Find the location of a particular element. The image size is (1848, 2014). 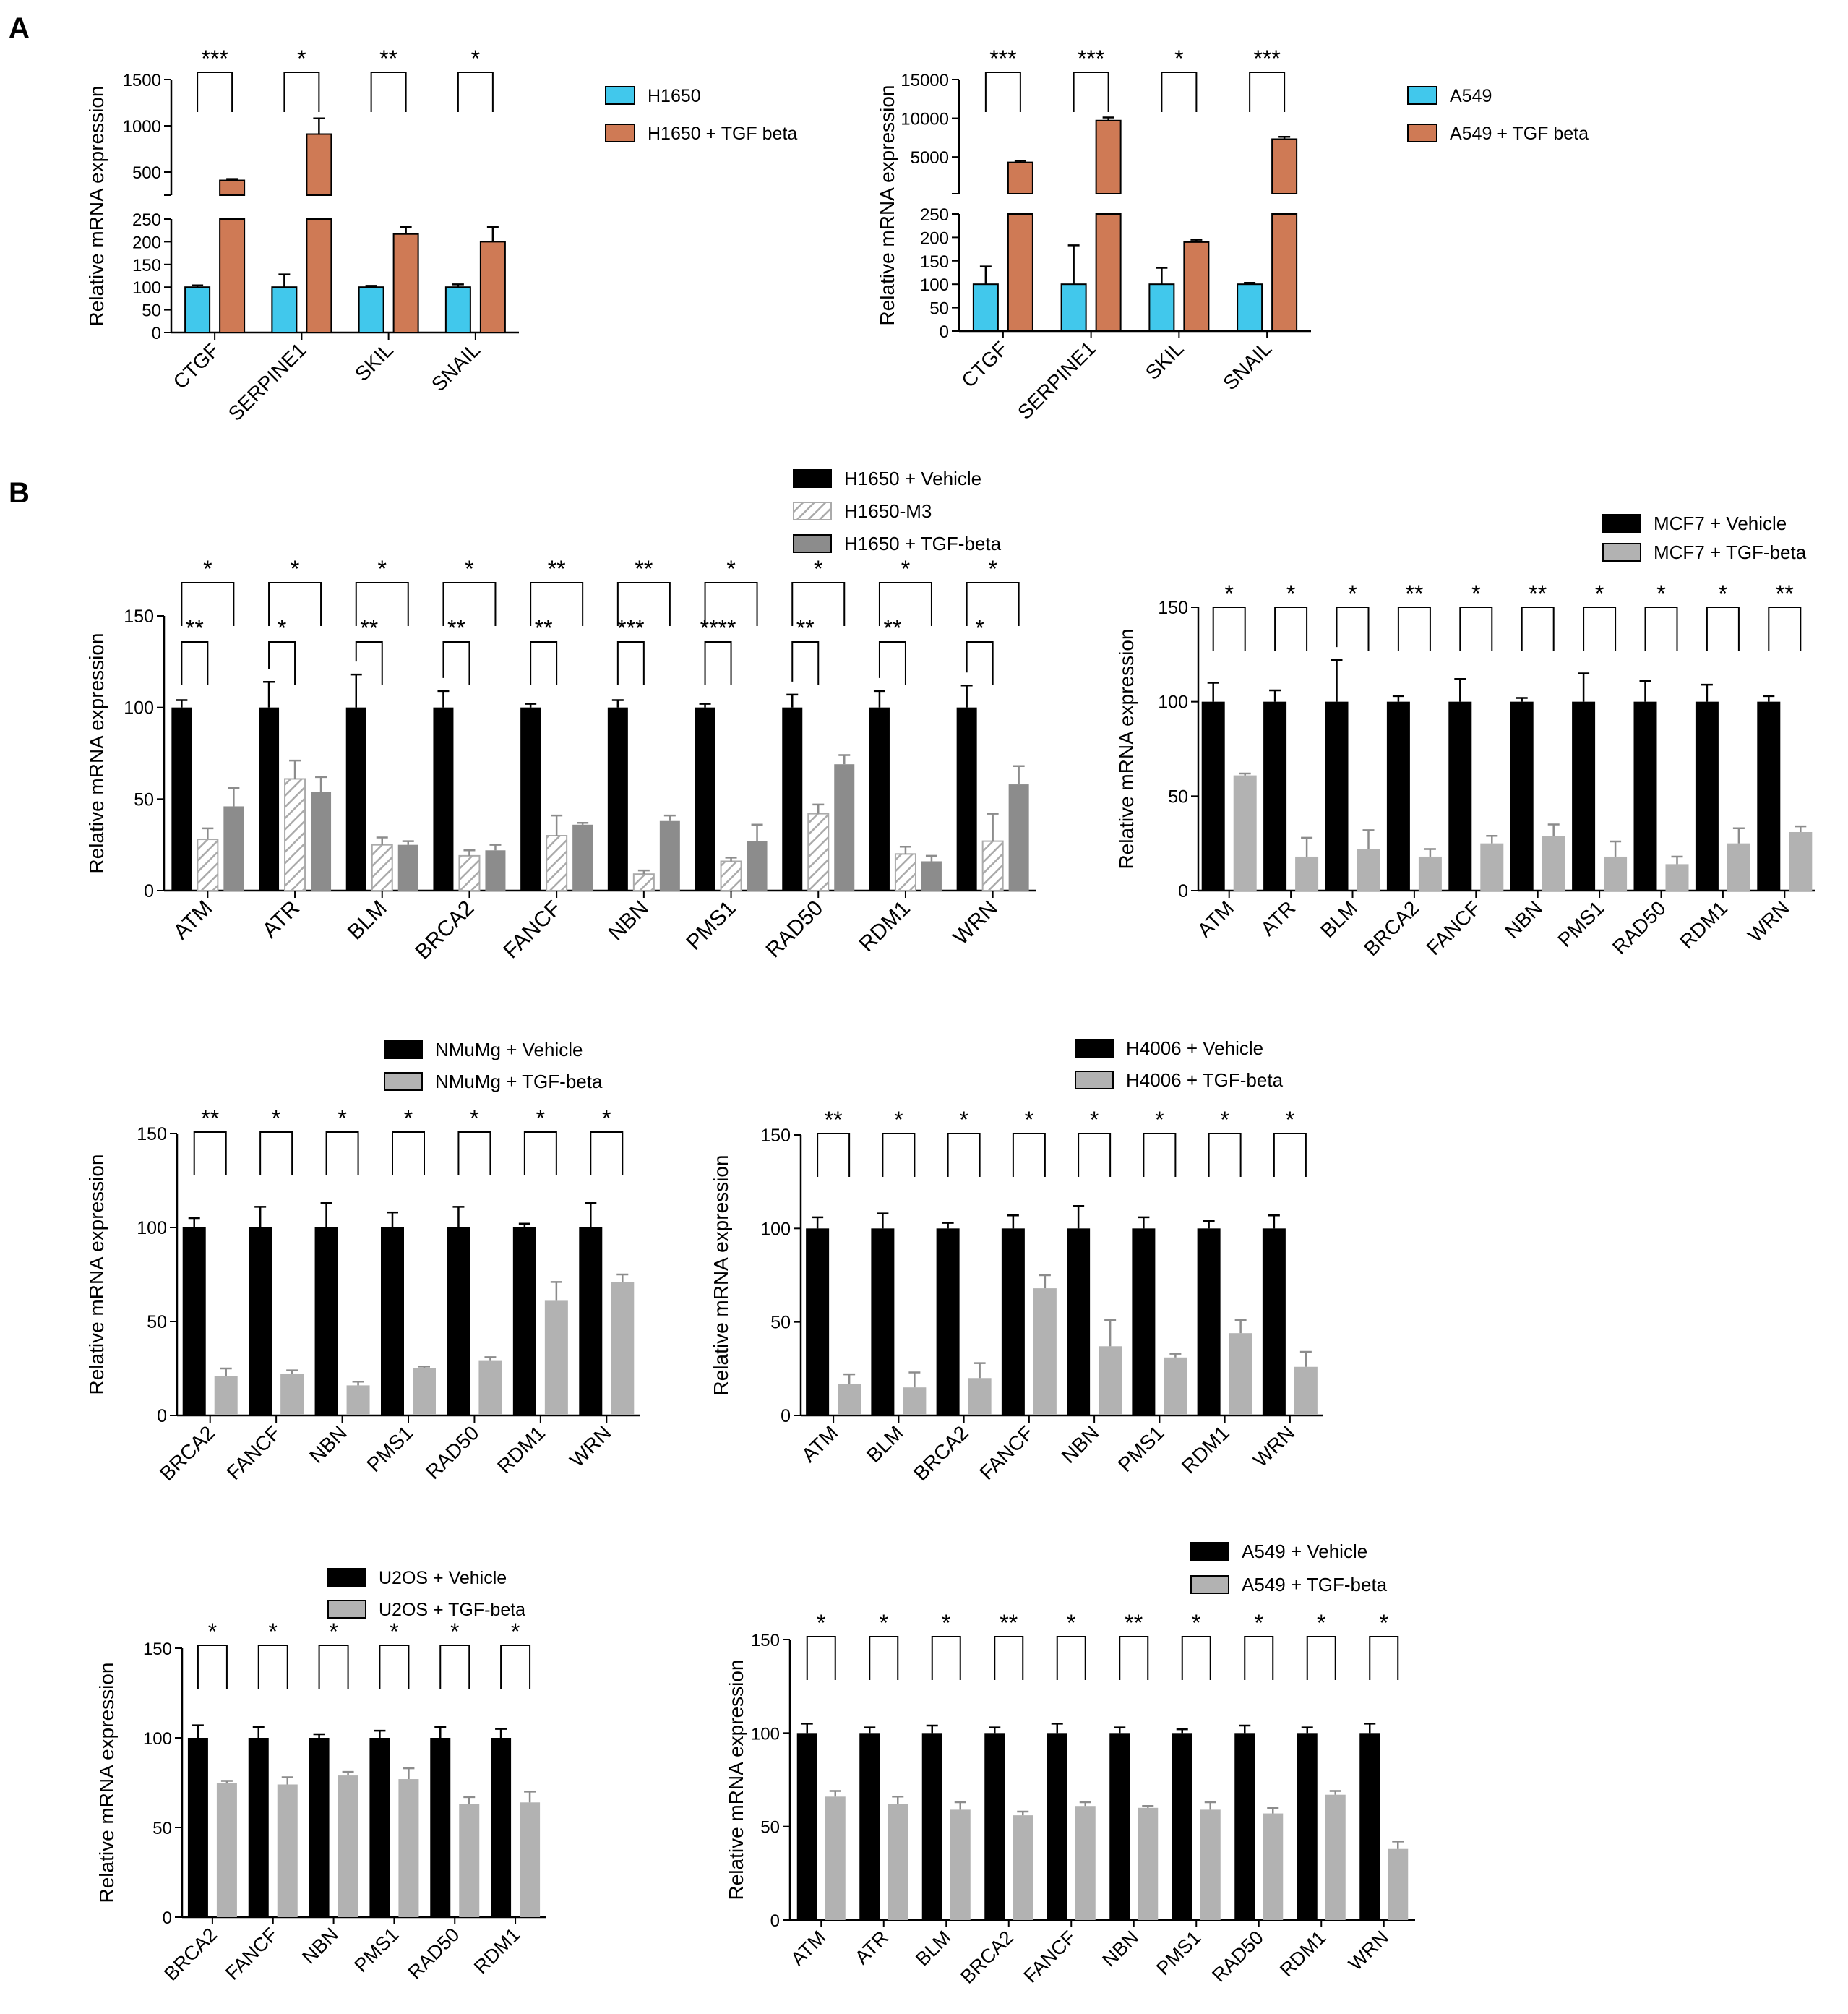

category-label: ATM is located at coordinates (1215, 918).